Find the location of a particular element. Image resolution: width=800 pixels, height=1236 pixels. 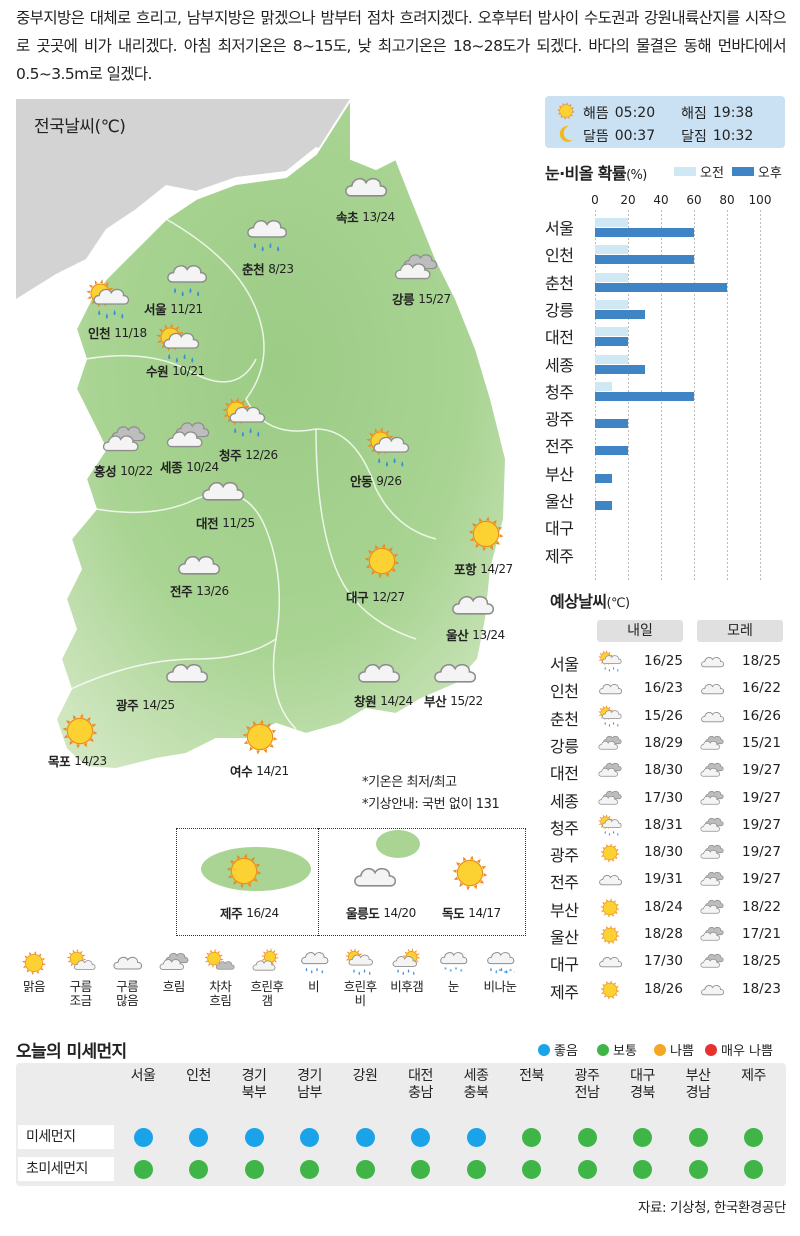

legend-item: ****비나눈 is located at coordinates (500, 971).